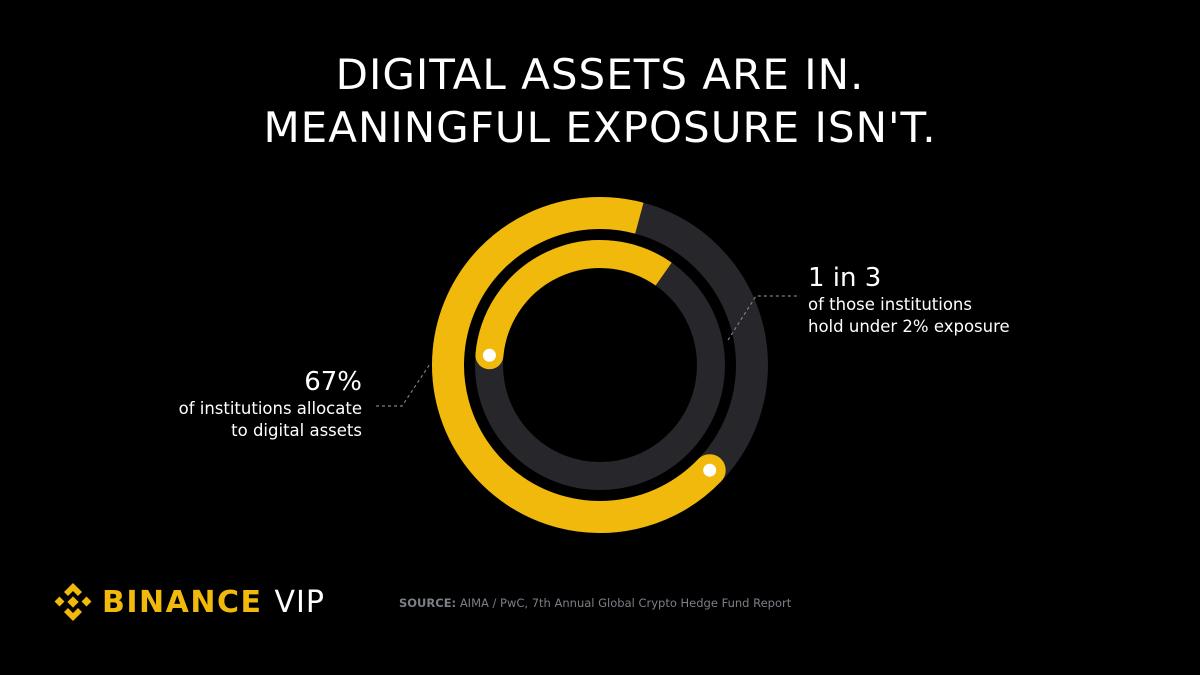 This screenshot has height=675, width=1200. Describe the element at coordinates (577, 365) in the screenshot. I see `outer-ring-arc` at that location.